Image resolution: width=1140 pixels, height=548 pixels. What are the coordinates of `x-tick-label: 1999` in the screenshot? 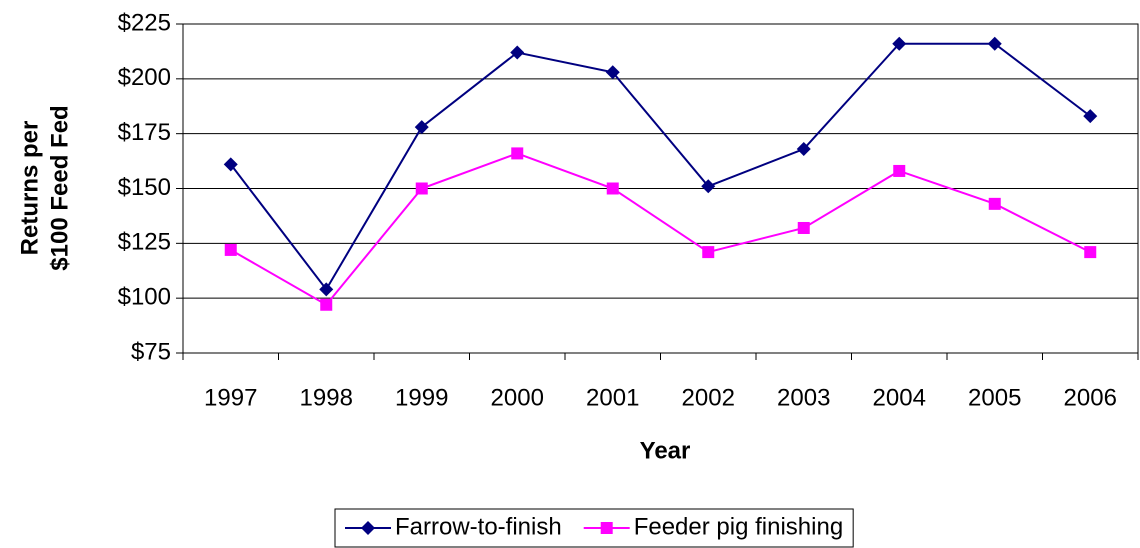 It's located at (421, 397).